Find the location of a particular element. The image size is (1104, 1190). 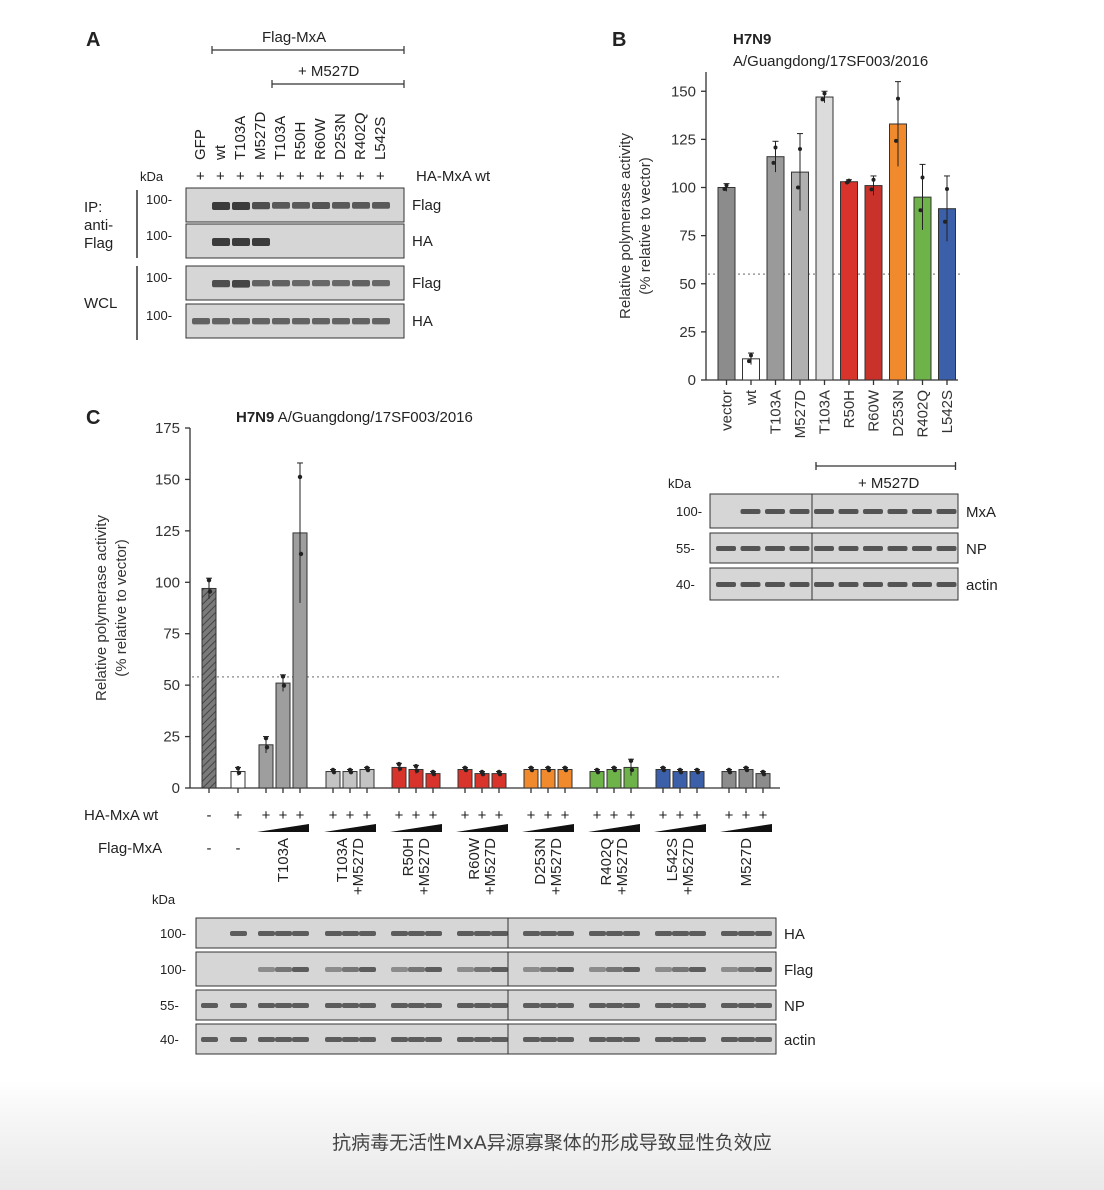

bar-group-c: + + + R402Q +M527D is located at coordinates (614, 826).